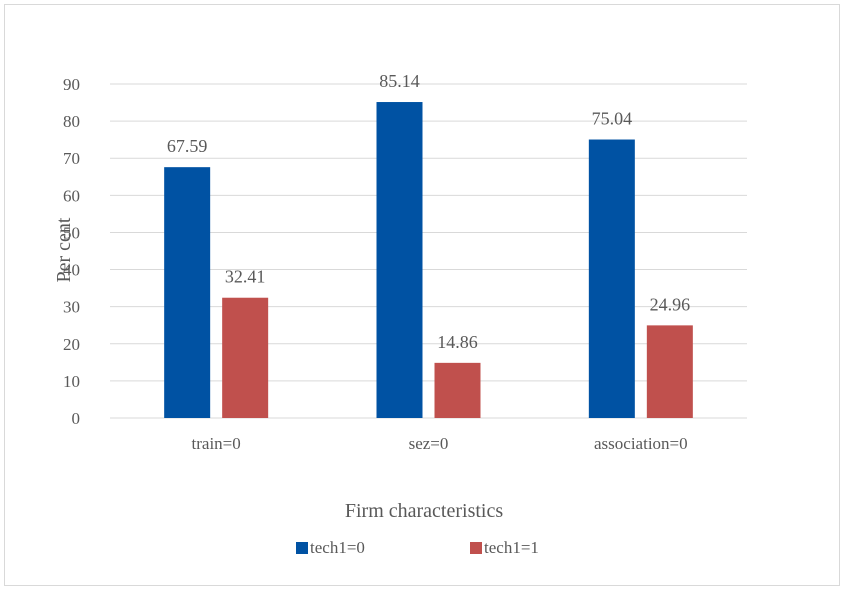 Image resolution: width=847 pixels, height=593 pixels. I want to click on x-category-label: train=0, so click(216, 443).